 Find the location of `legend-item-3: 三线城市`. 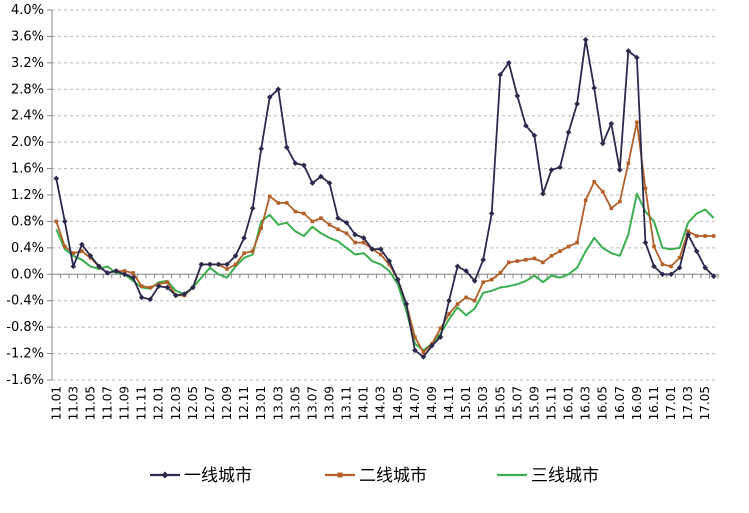

legend-item-3: 三线城市 is located at coordinates (548, 476).